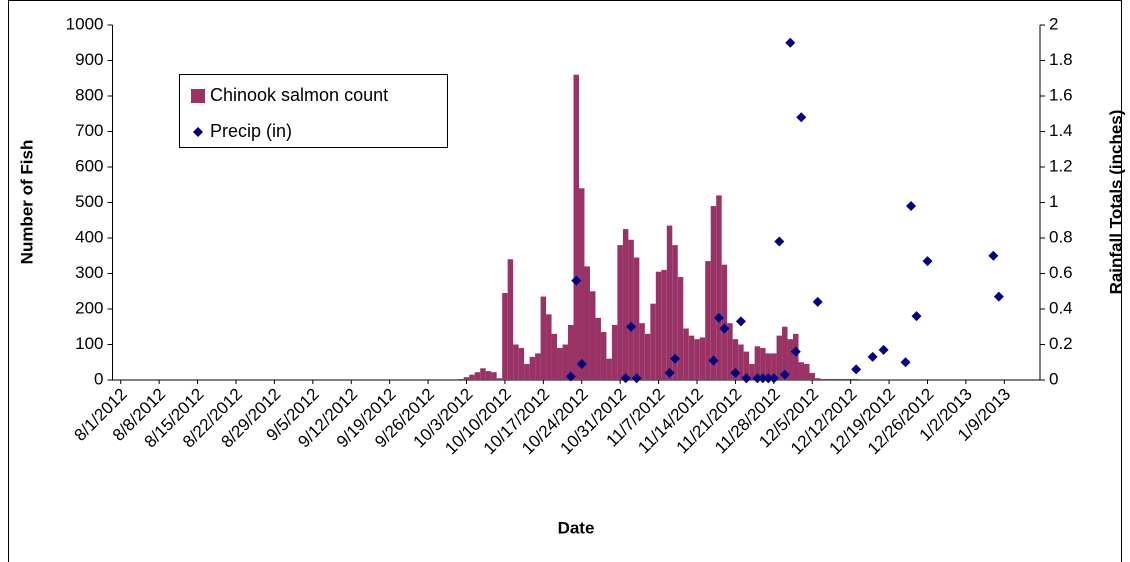  I want to click on y-tick-label: 900, so click(89, 59).